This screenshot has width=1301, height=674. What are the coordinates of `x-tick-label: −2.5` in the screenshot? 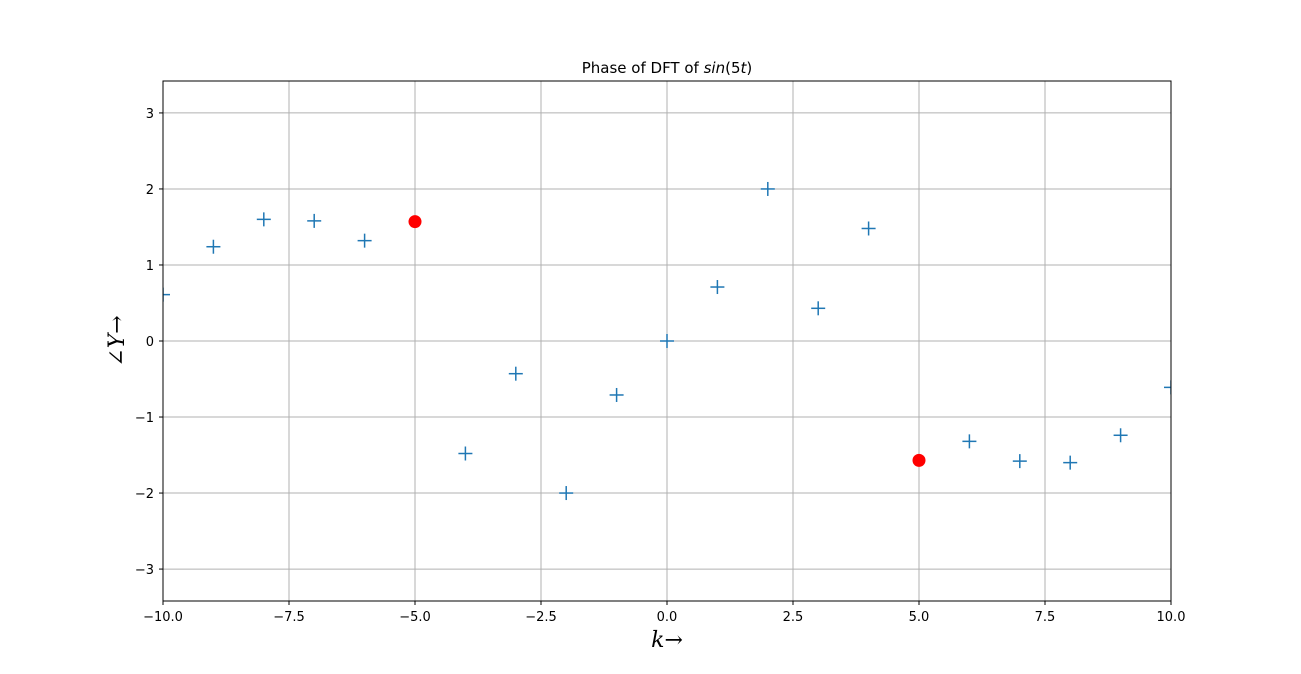 It's located at (541, 617).